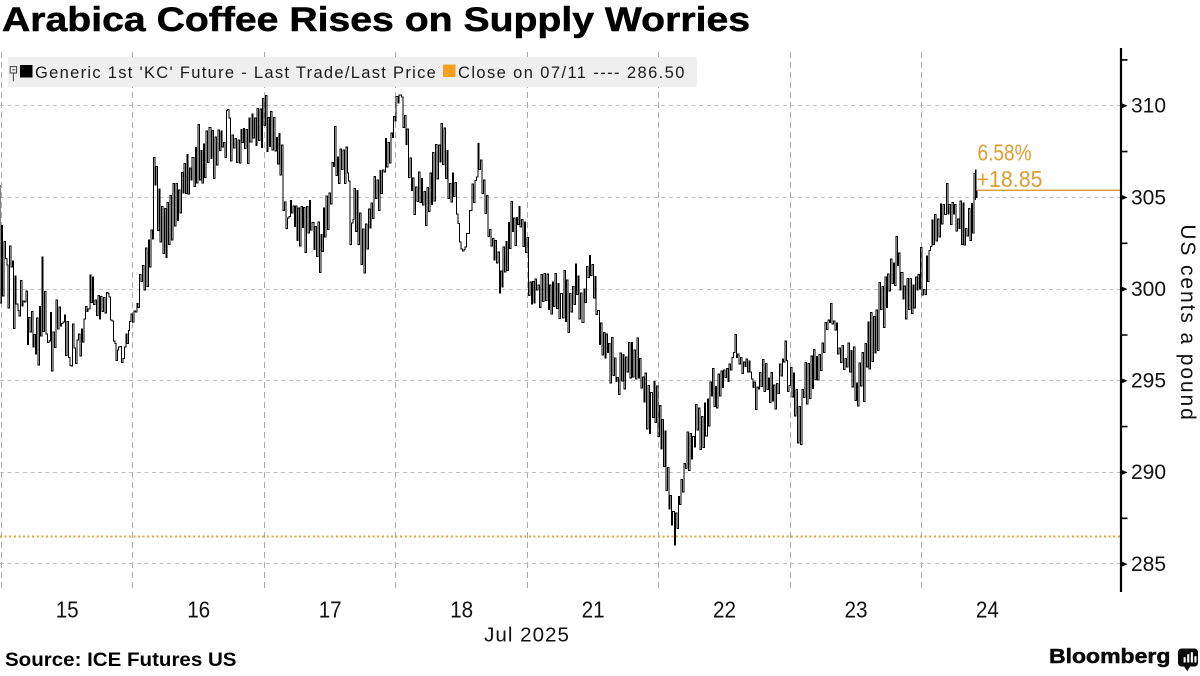 The width and height of the screenshot is (1200, 676). What do you see at coordinates (1187, 322) in the screenshot?
I see `svg-text: US cents a pound` at bounding box center [1187, 322].